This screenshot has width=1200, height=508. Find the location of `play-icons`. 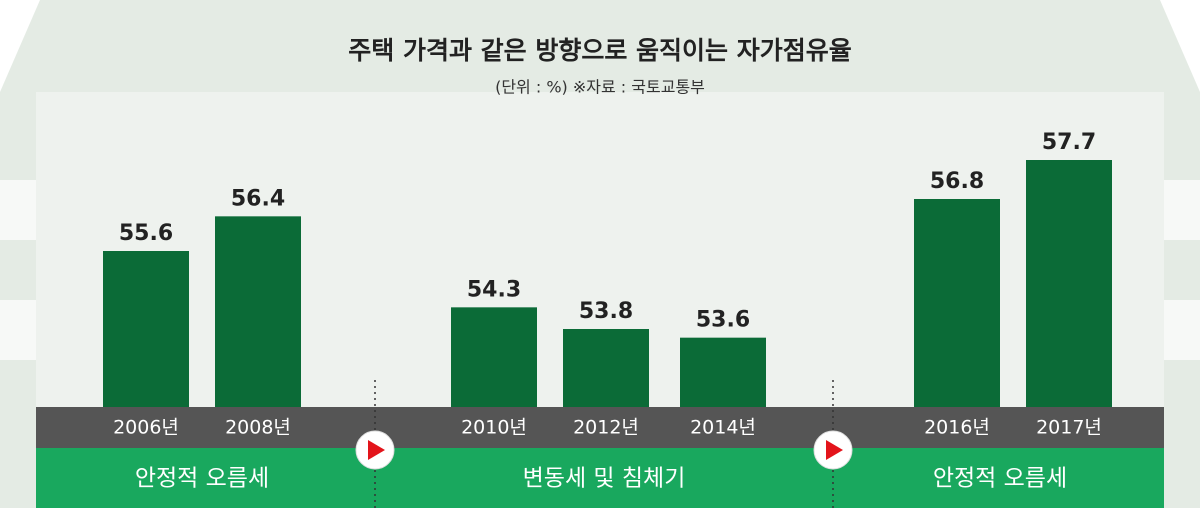

play-icons is located at coordinates (604, 450).